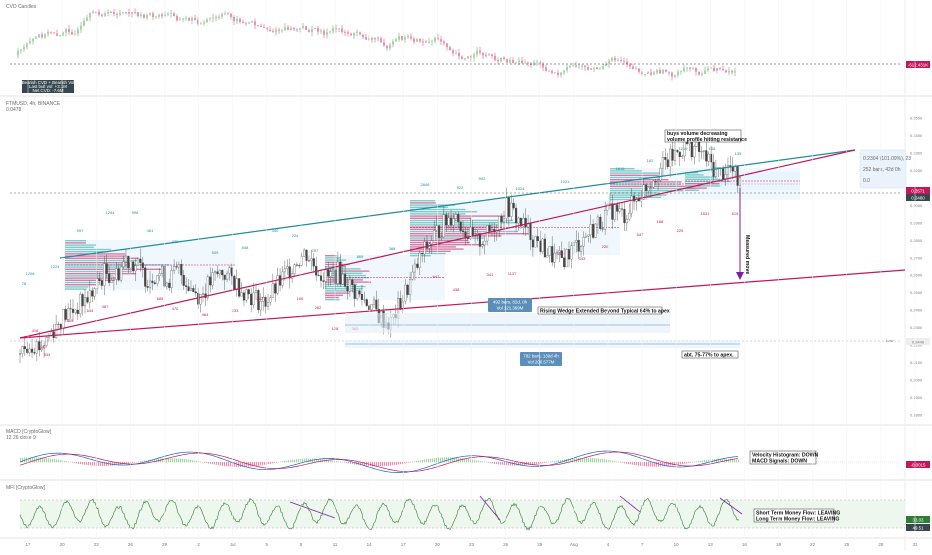 This screenshot has height=555, width=932. What do you see at coordinates (512, 273) in the screenshot?
I see `pivot-low-label: 1137` at bounding box center [512, 273].